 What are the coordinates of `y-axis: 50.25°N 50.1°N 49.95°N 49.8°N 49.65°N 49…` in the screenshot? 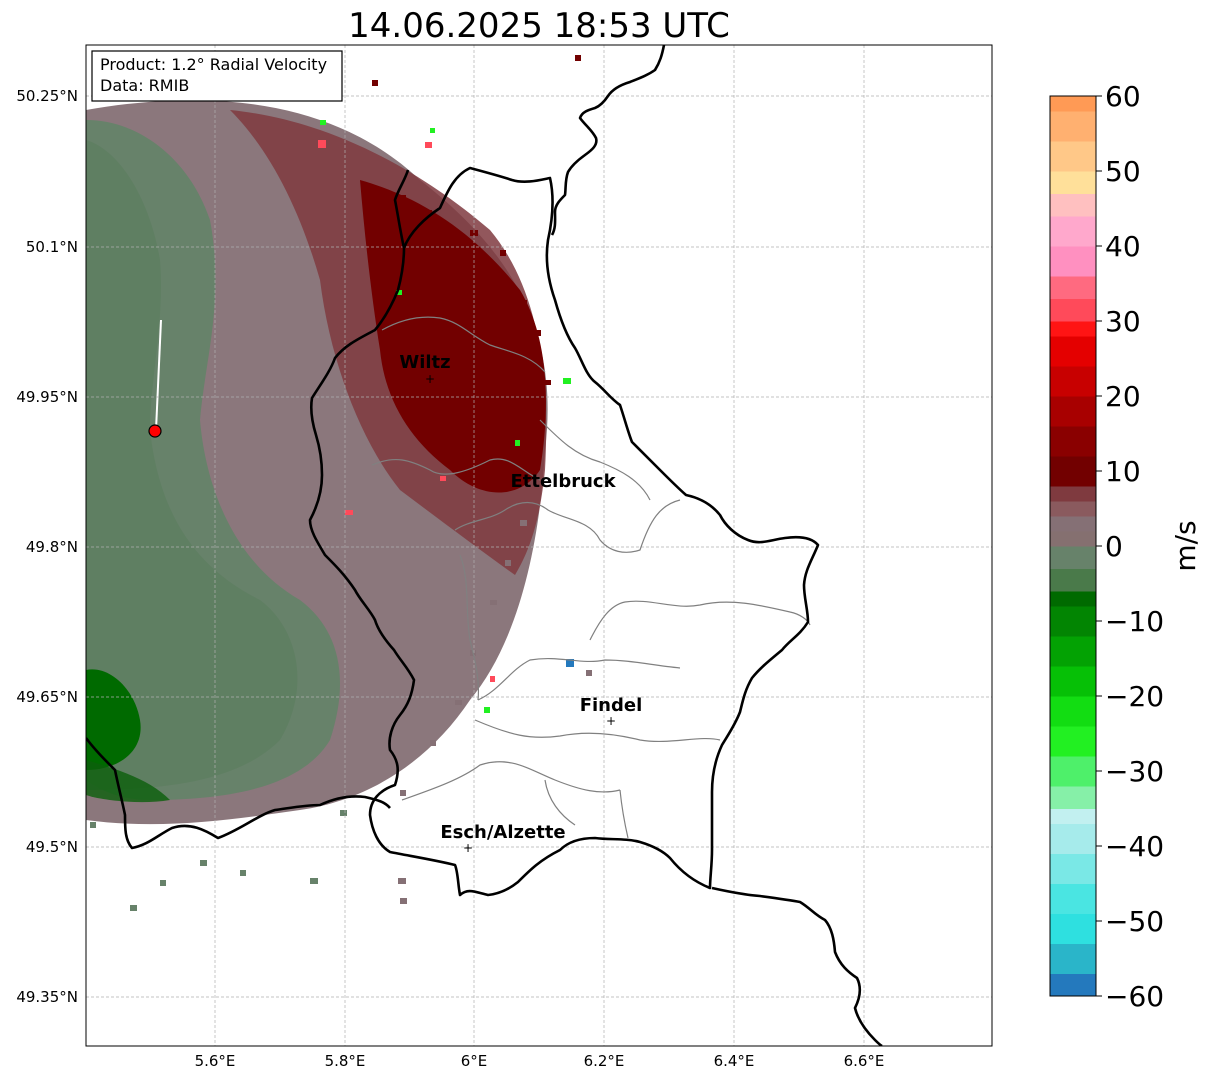 It's located at (47, 546).